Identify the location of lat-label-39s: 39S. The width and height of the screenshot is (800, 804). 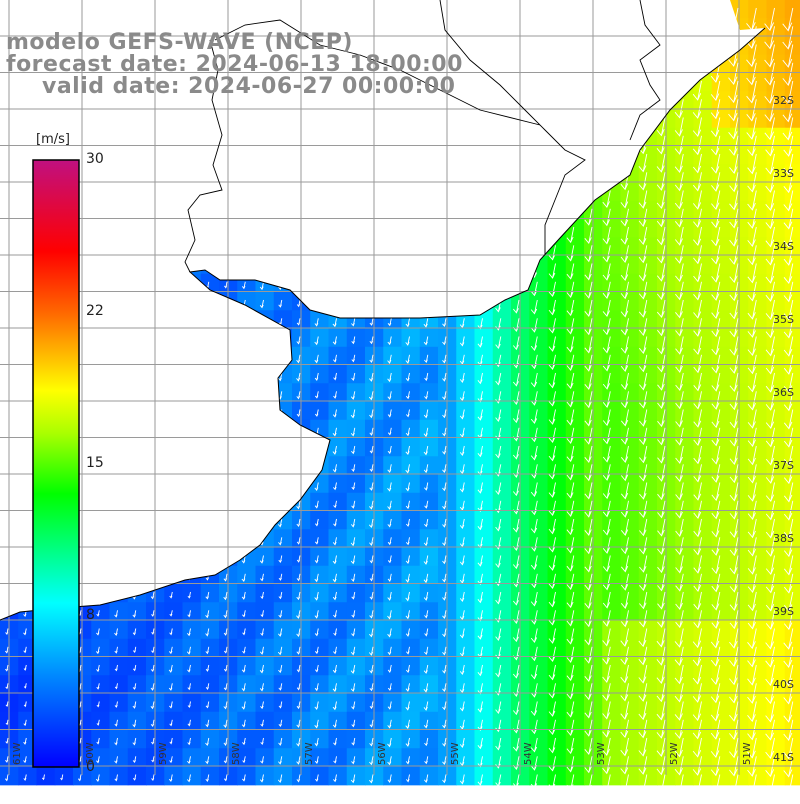
(783, 611).